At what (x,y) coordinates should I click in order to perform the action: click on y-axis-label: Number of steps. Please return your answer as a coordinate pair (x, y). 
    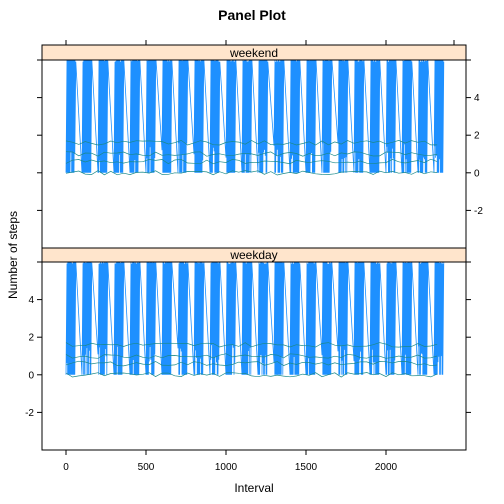
    Looking at the image, I should click on (13, 255).